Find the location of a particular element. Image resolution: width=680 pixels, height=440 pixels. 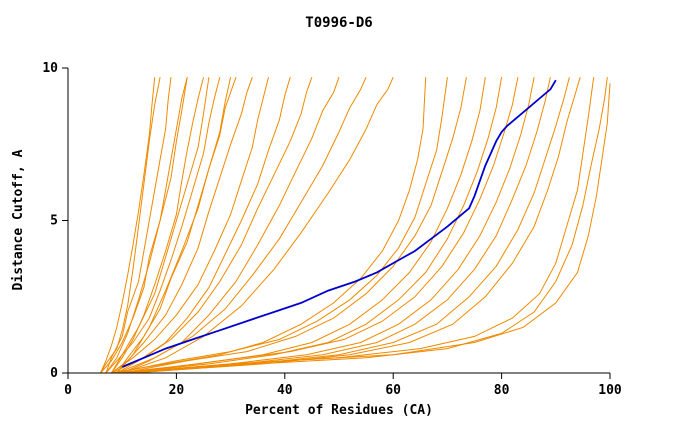

series-m07 is located at coordinates (182, 225).